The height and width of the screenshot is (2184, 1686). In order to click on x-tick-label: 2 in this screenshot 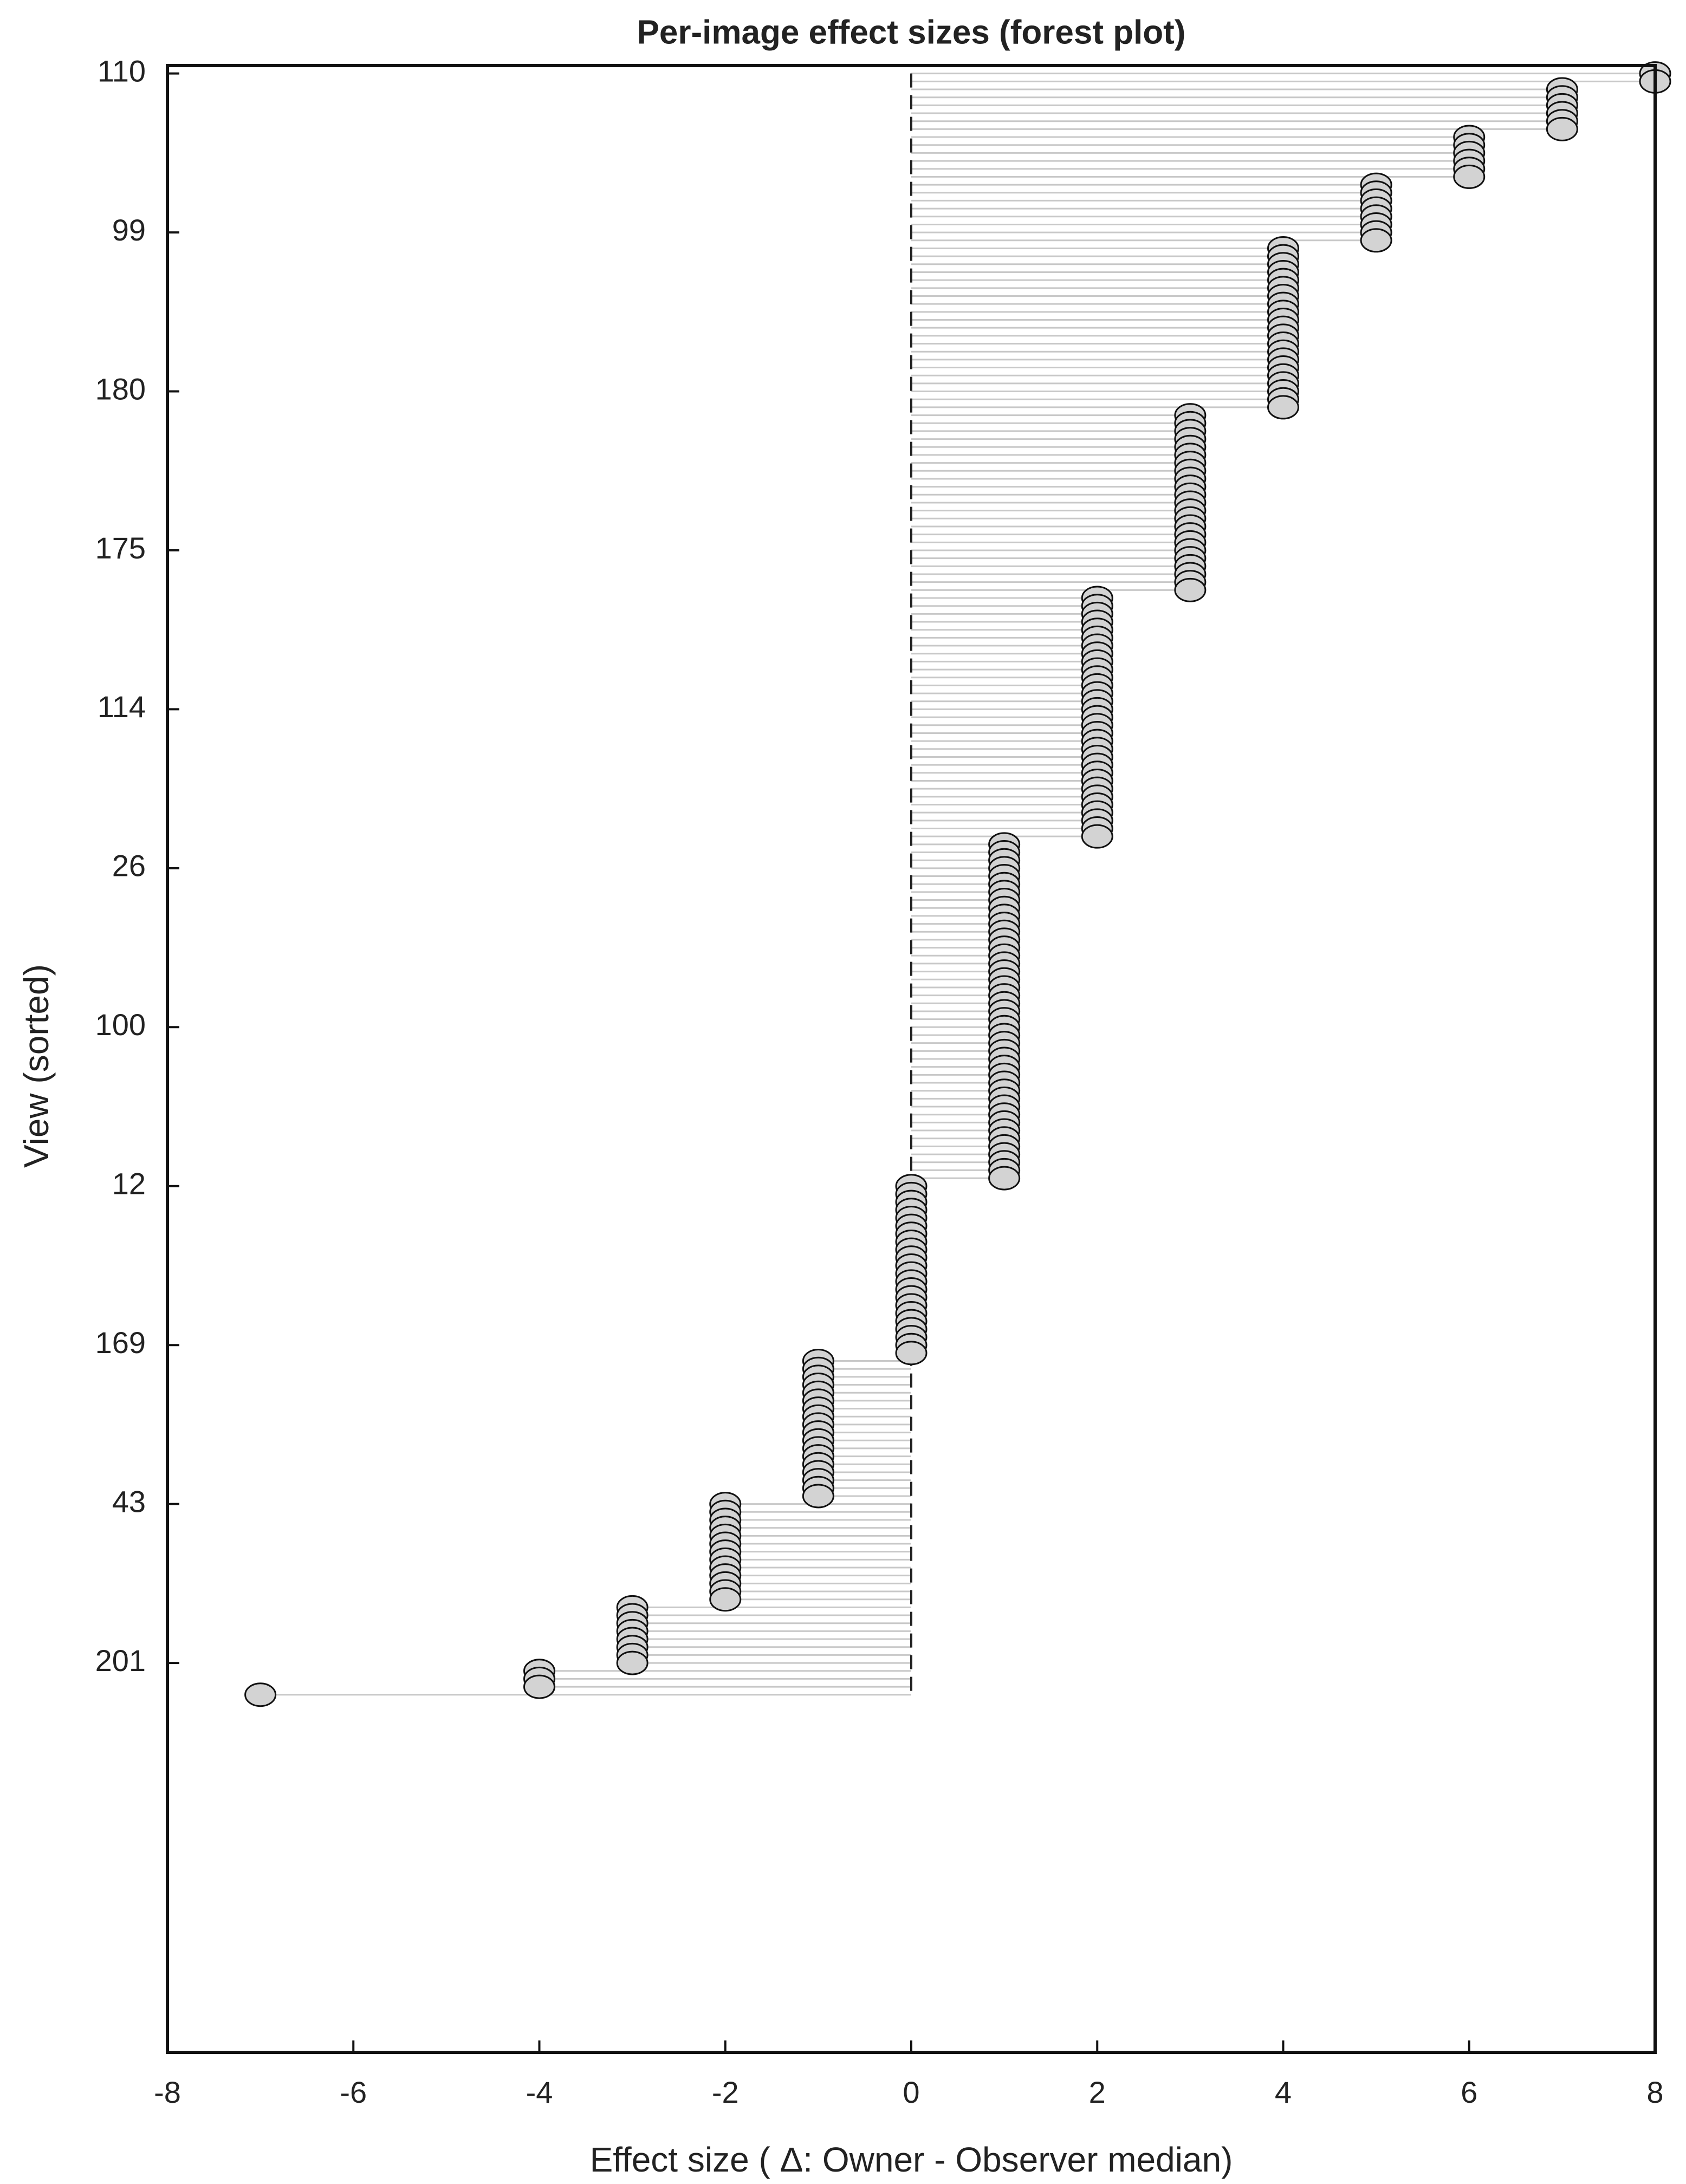, I will do `click(1098, 2092)`.